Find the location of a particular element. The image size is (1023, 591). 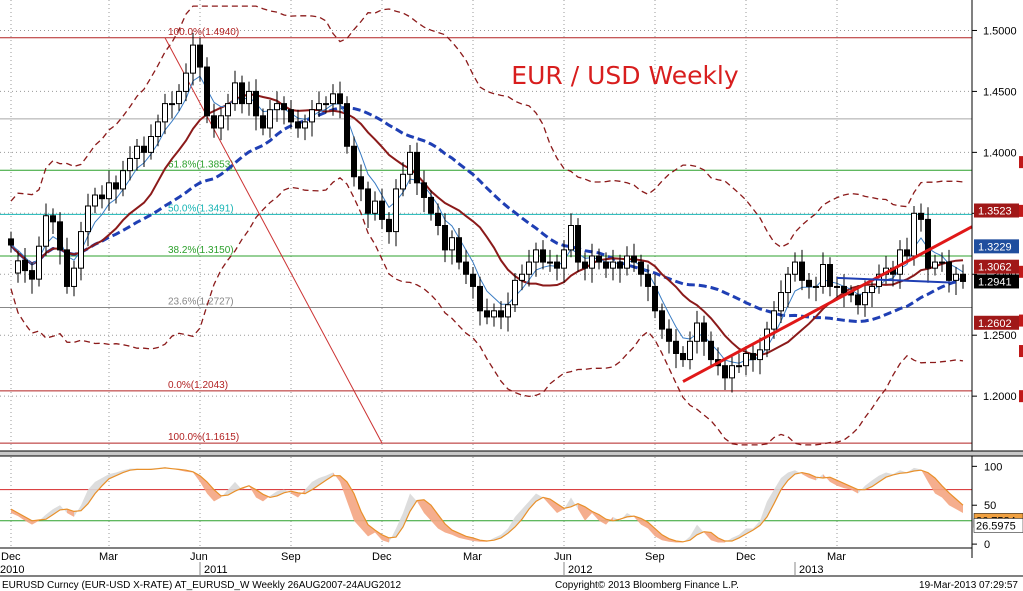

year-label: 2011 is located at coordinates (216, 570).